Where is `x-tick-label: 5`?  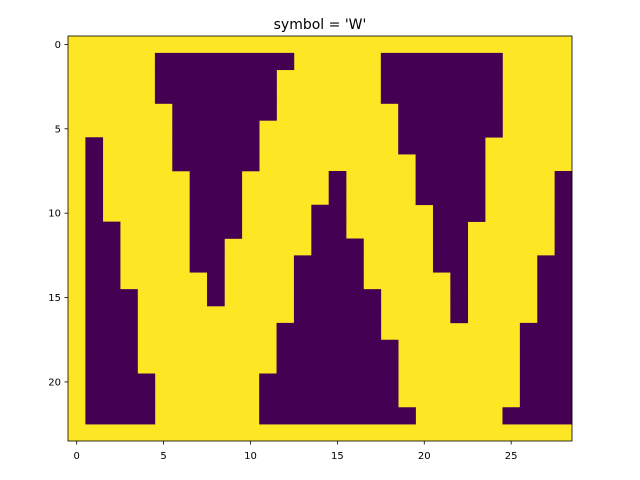
x-tick-label: 5 is located at coordinates (163, 456).